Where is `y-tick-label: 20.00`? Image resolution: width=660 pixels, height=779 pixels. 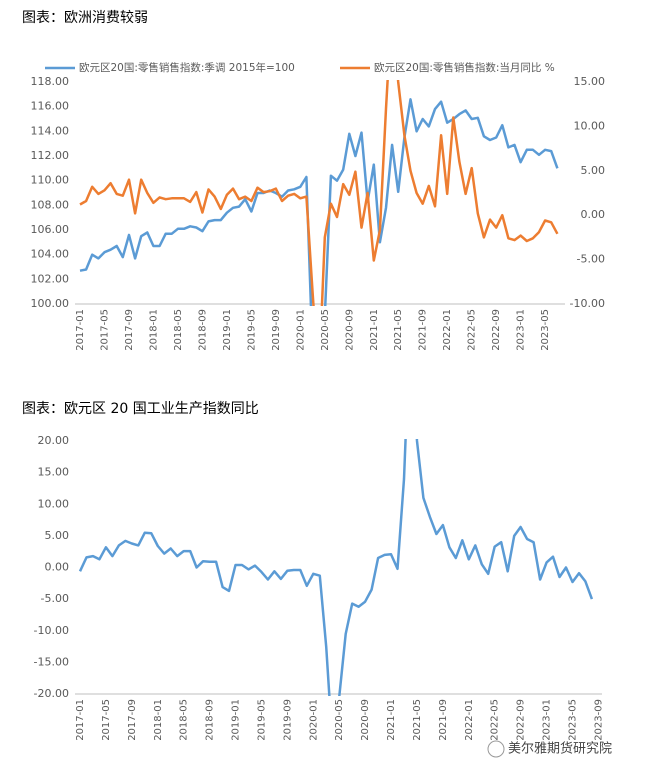 y-tick-label: 20.00 is located at coordinates (54, 440).